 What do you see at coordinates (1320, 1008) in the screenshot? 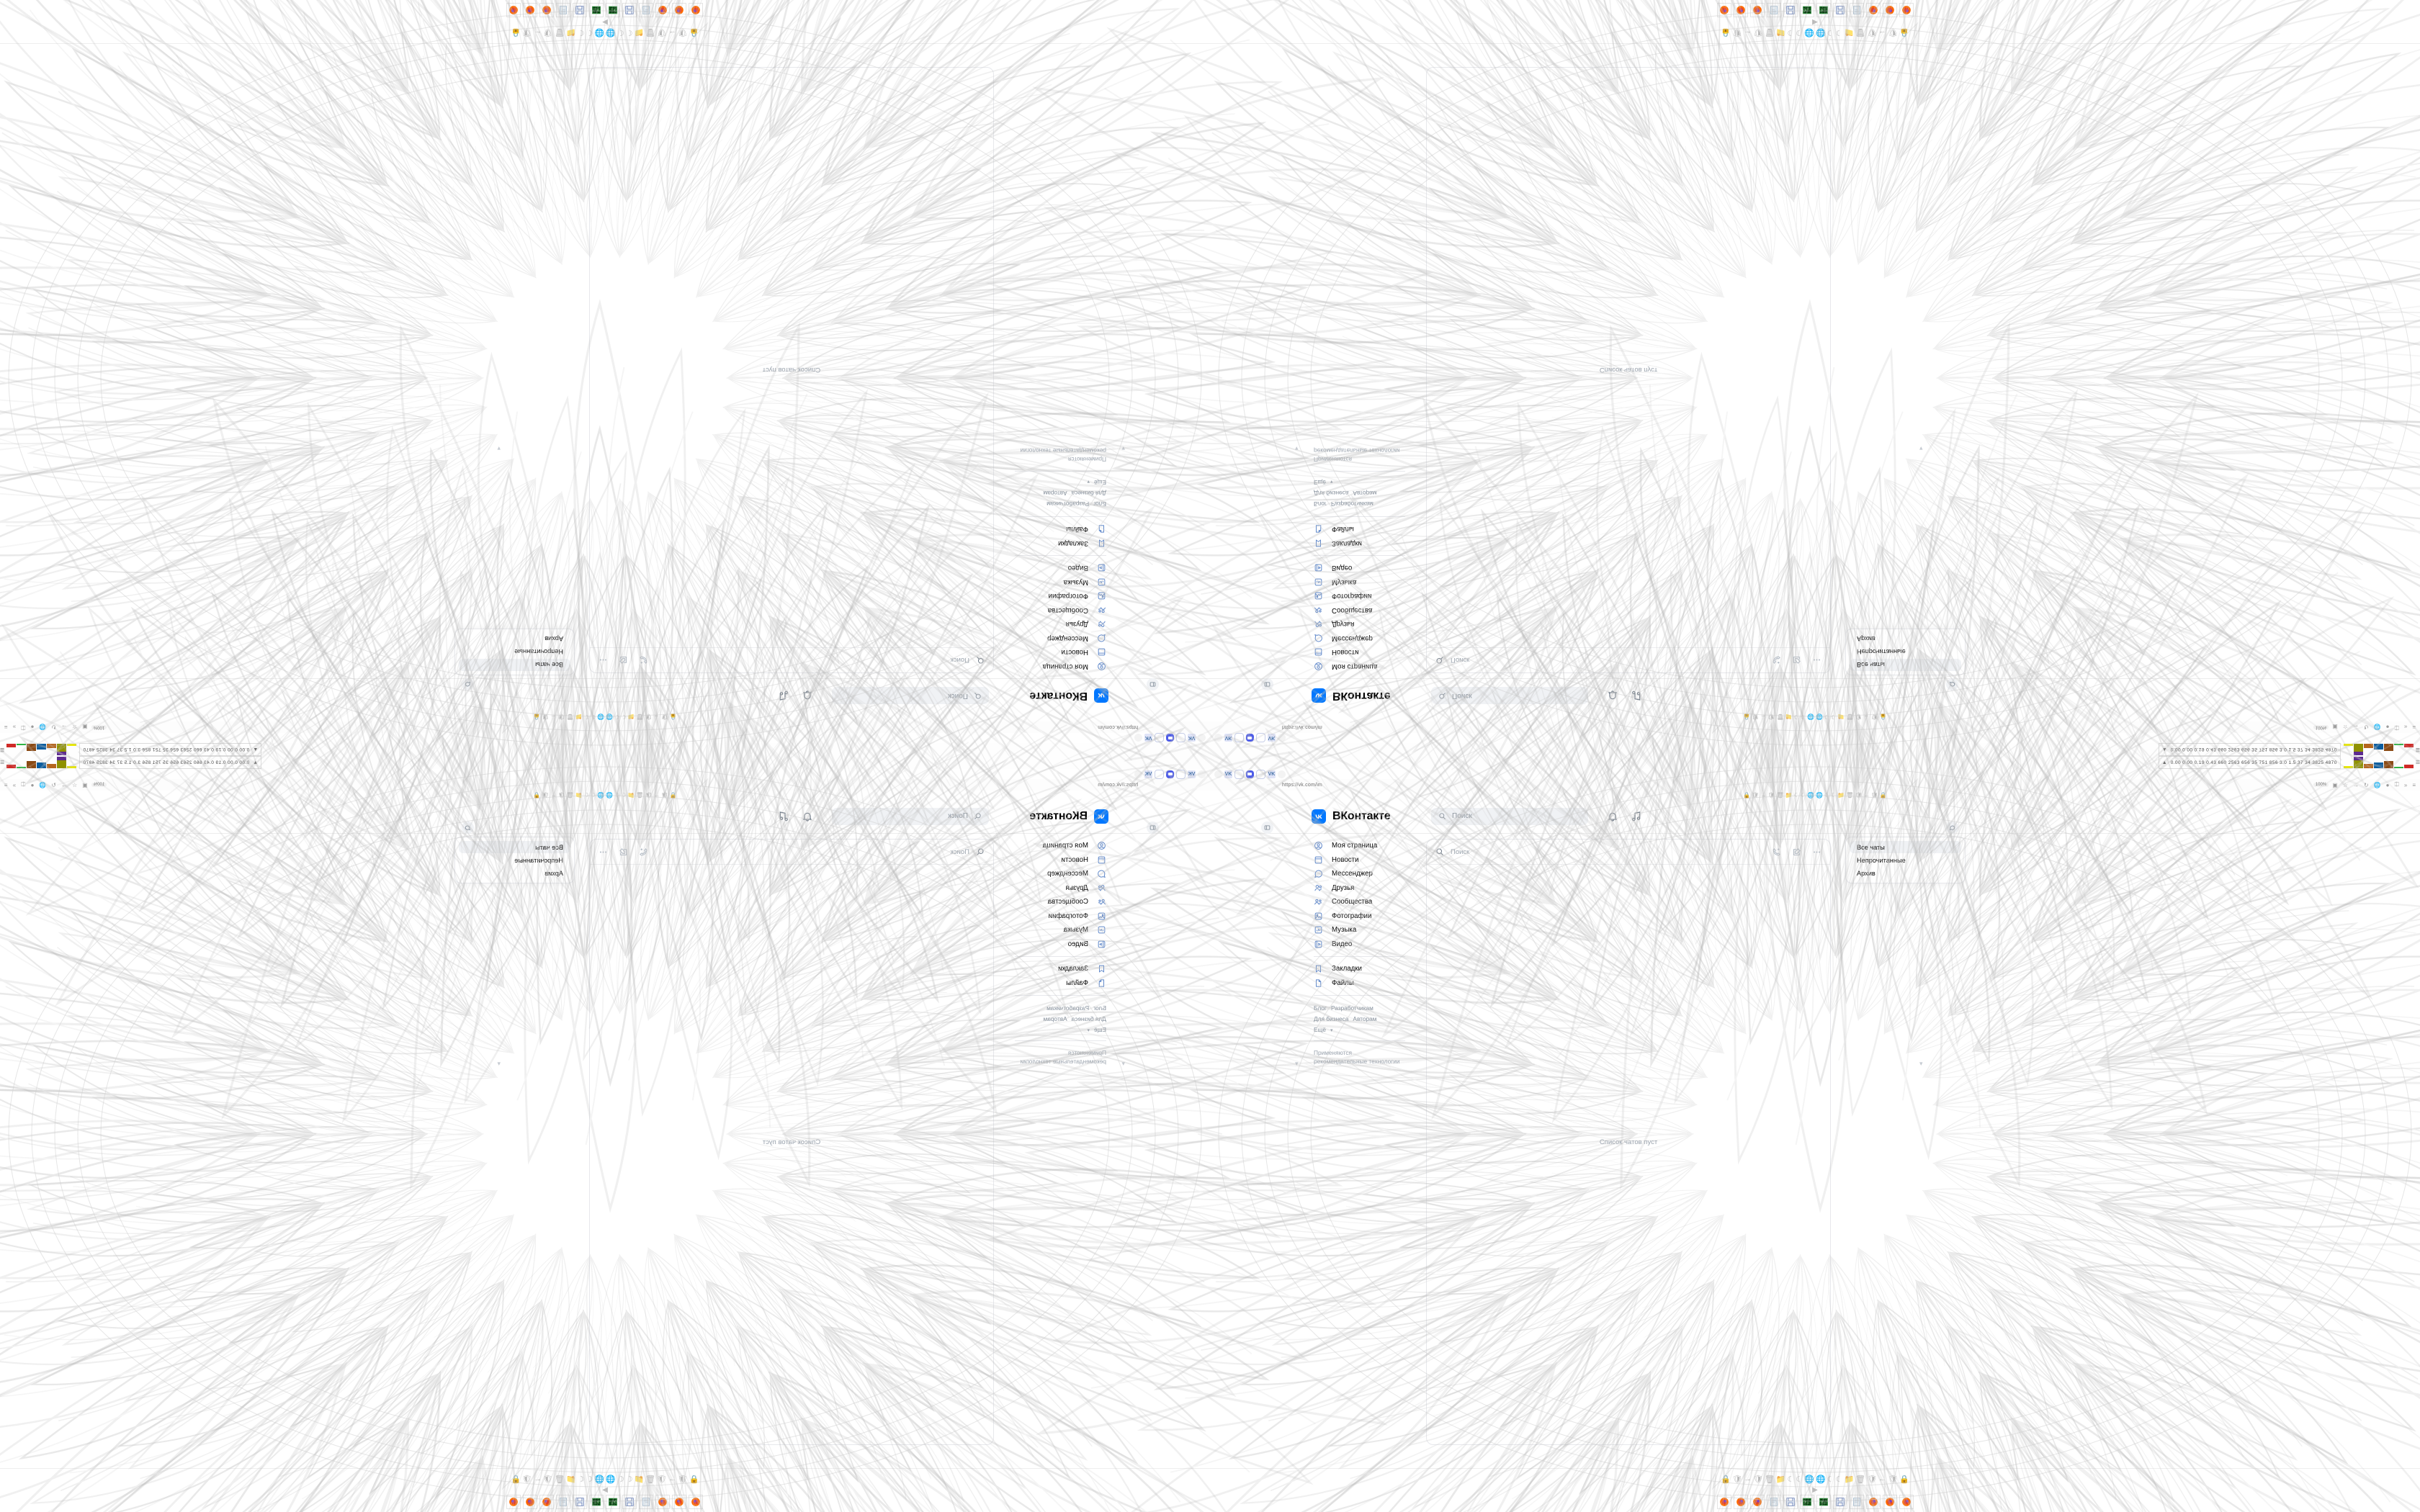
I see `footer-link-blog: Блог` at bounding box center [1320, 1008].